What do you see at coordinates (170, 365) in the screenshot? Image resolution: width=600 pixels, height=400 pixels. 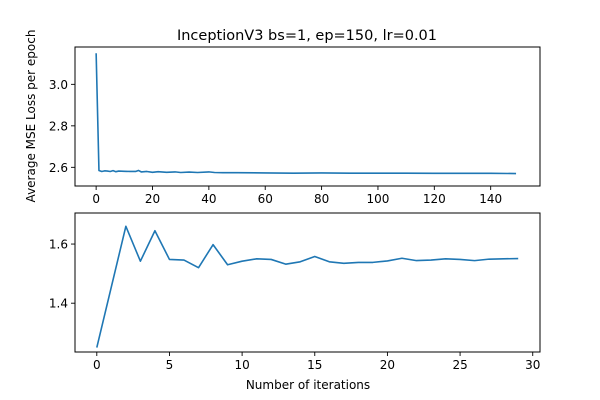 I see `x-tick-label: 5` at bounding box center [170, 365].